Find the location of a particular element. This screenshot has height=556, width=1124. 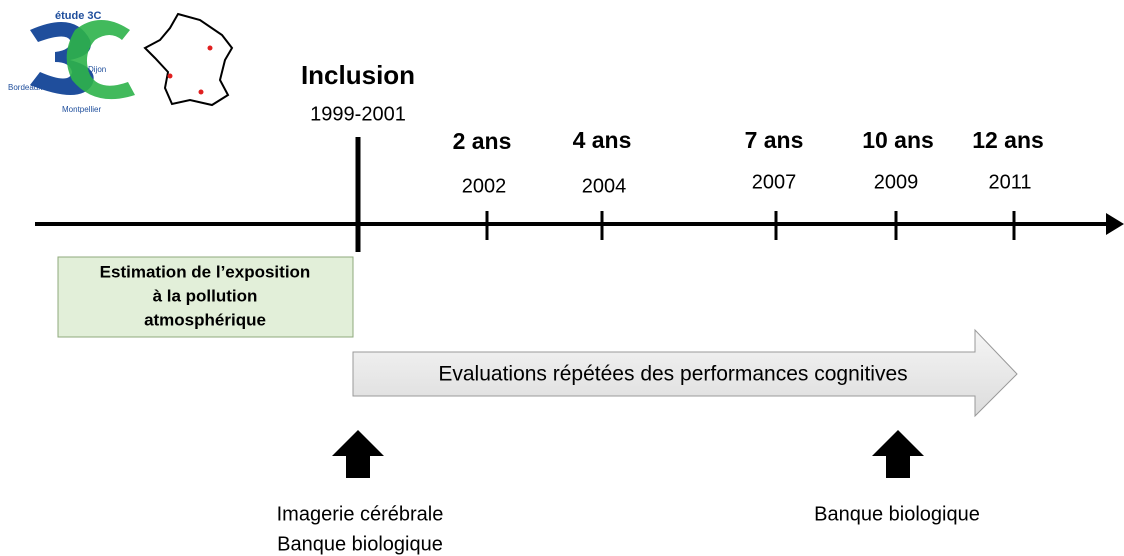

timepoint-label: 7 ans is located at coordinates (774, 140).